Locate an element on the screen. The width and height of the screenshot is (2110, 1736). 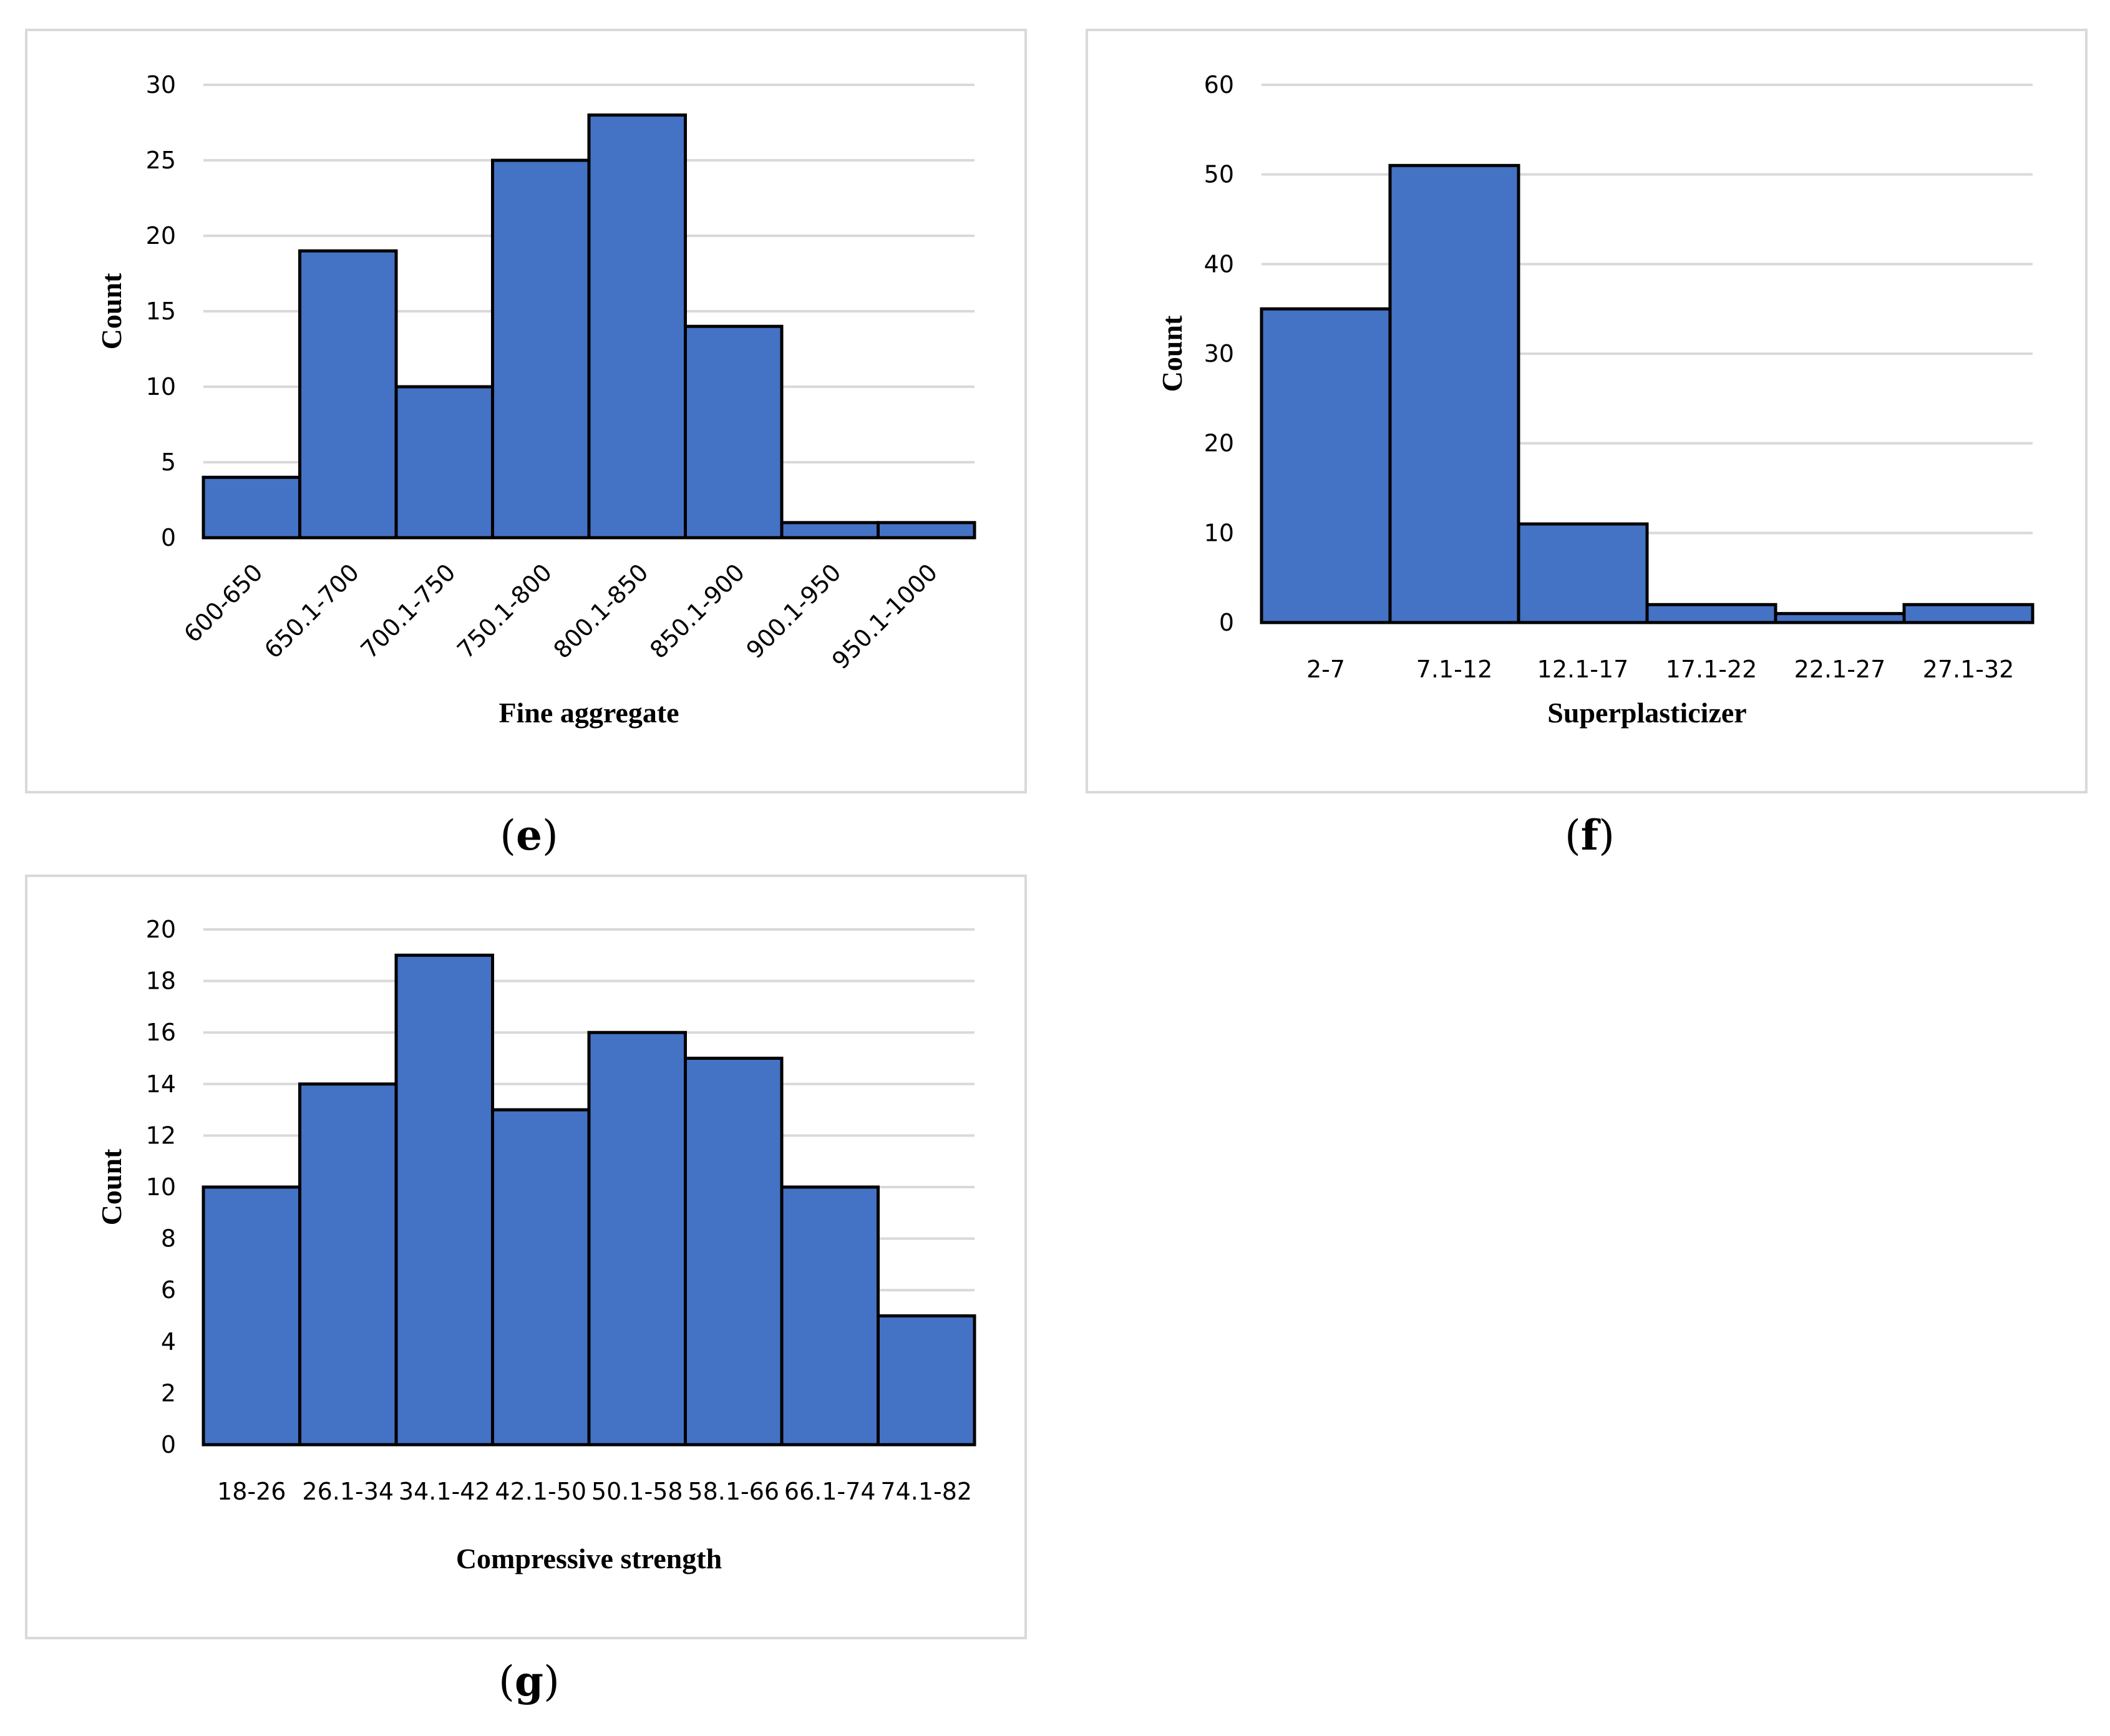
y-tick-label: 16 is located at coordinates (161, 1032).